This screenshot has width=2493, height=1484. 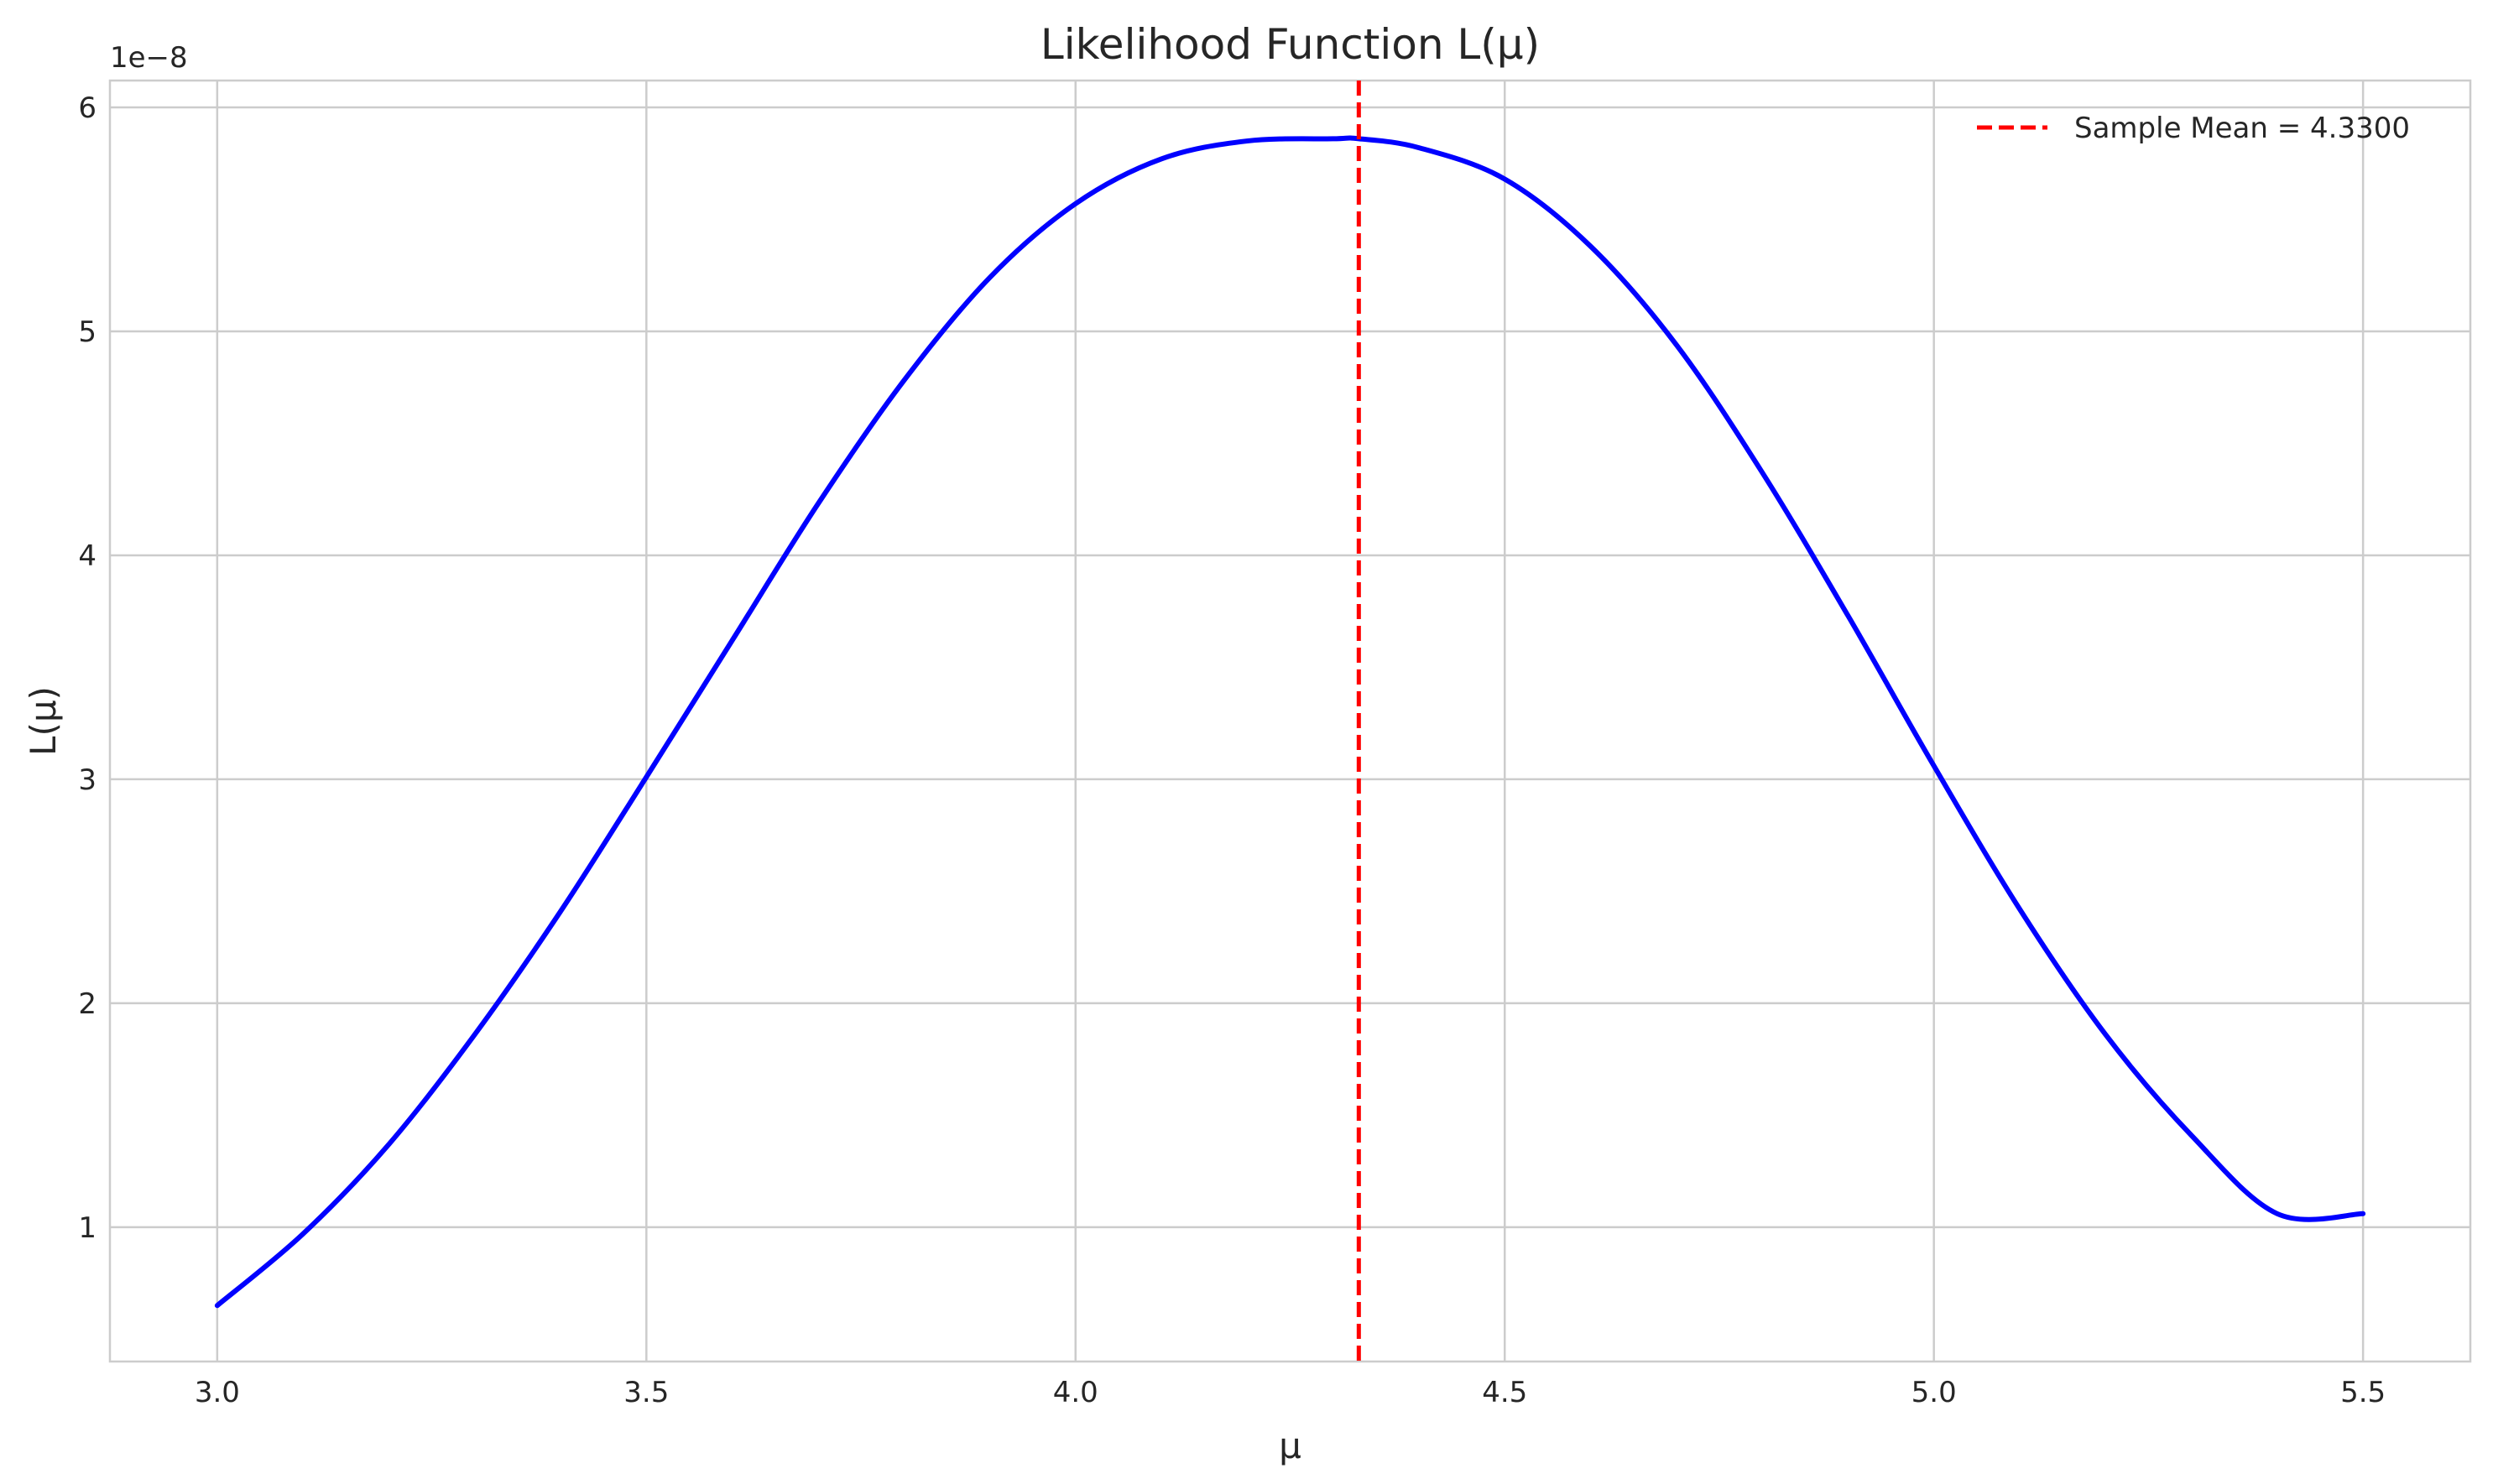 What do you see at coordinates (1290, 1445) in the screenshot?
I see `x-axis-label: μ` at bounding box center [1290, 1445].